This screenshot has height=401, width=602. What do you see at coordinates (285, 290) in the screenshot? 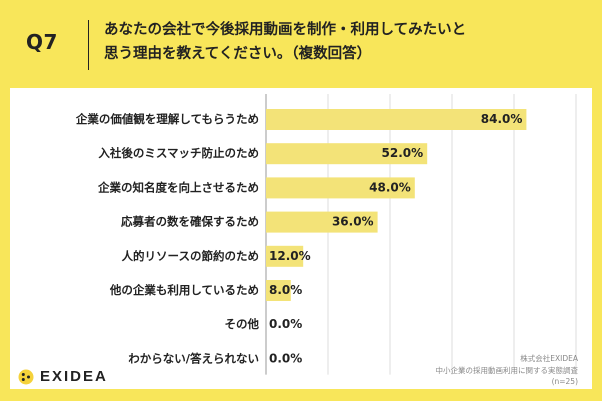
I see `value-label: 8.0%` at bounding box center [285, 290].